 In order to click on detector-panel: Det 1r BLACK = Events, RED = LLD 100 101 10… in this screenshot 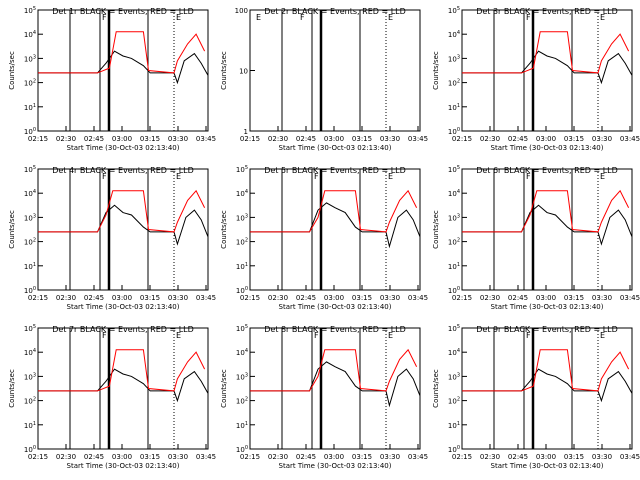, I will do `click(112, 79)`.